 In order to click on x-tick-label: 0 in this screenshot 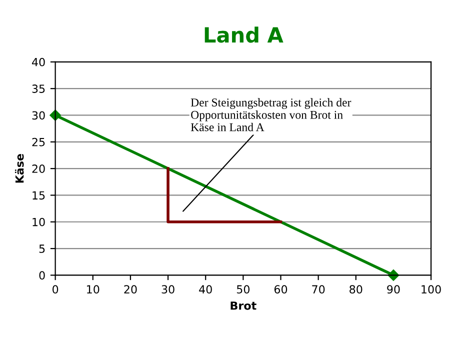, I will do `click(55, 289)`.